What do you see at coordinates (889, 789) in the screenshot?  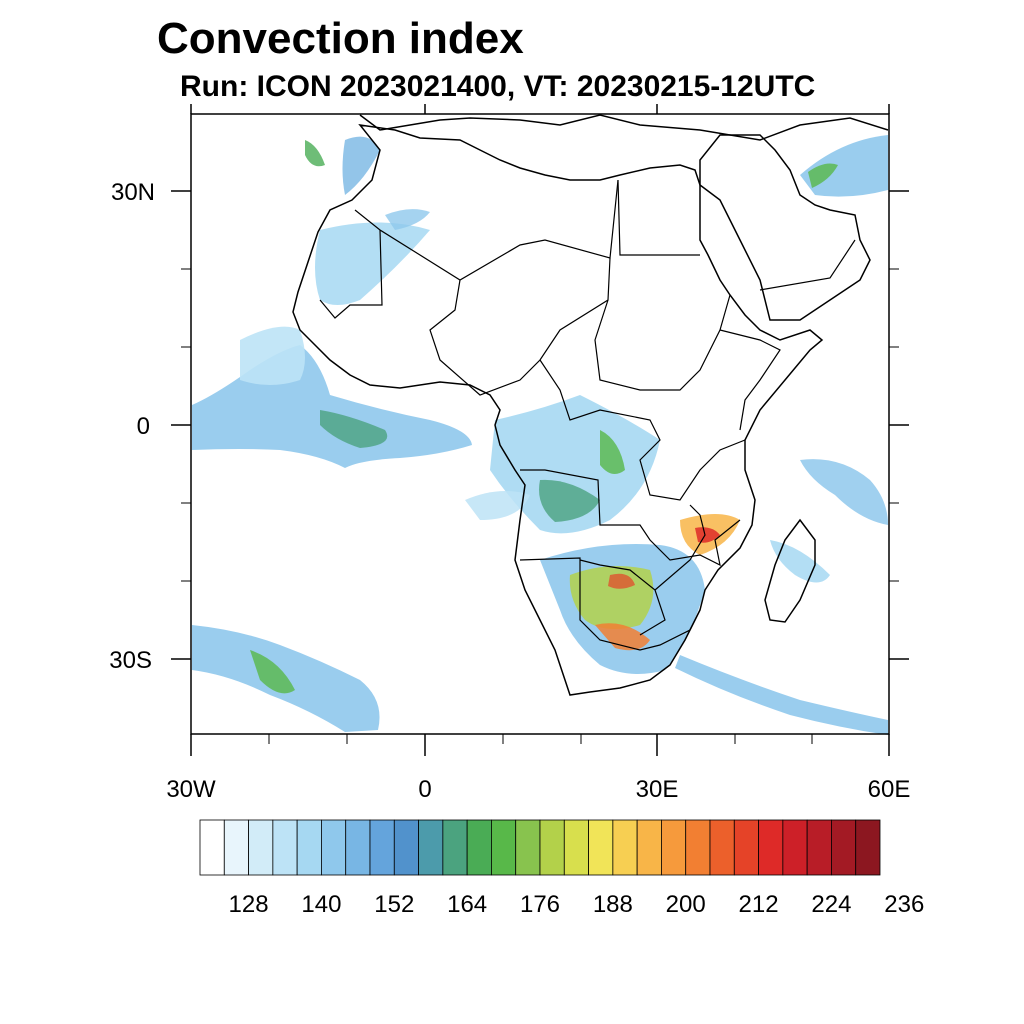 I see `lon-label-60e: 60E` at bounding box center [889, 789].